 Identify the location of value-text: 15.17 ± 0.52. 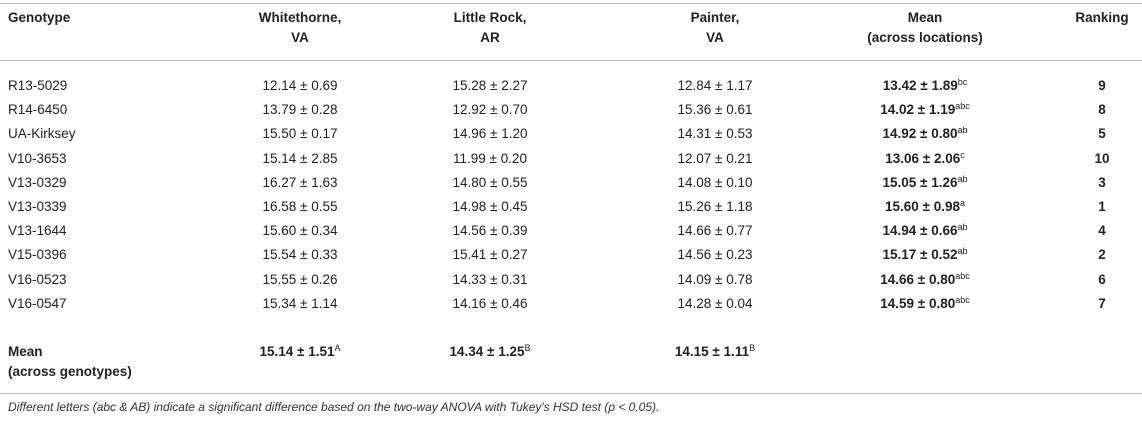
(920, 255).